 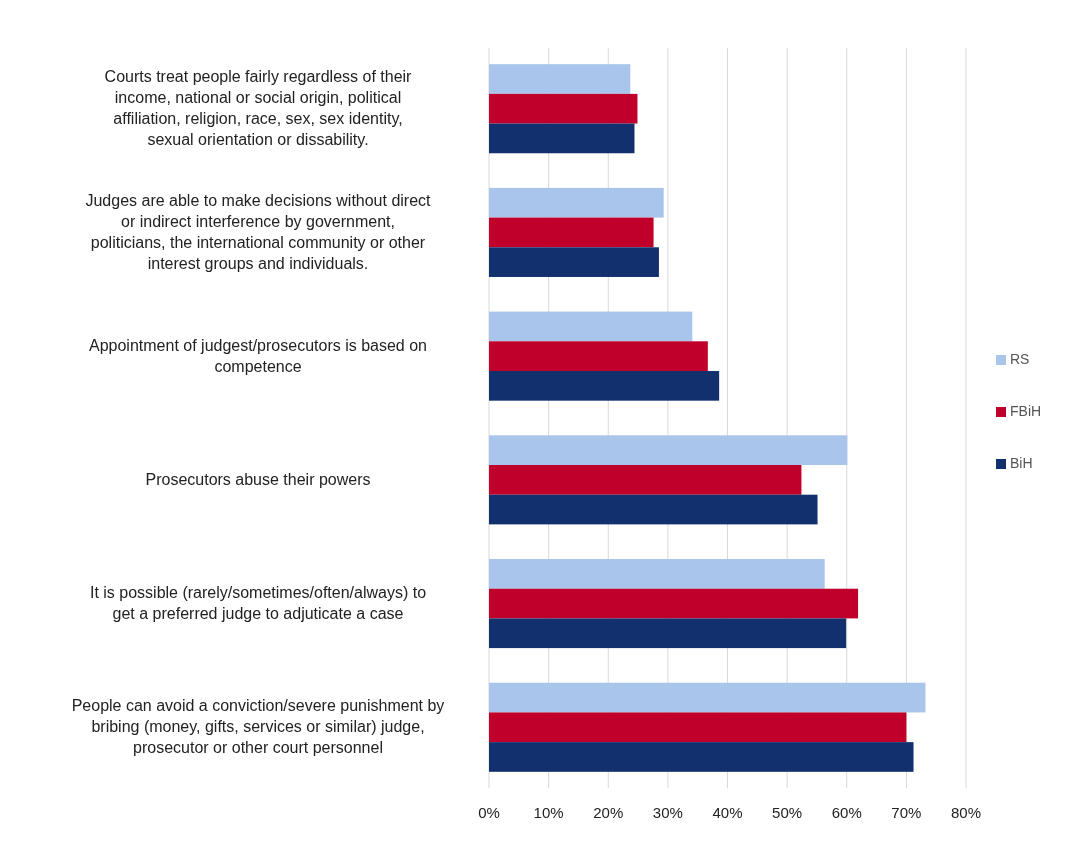 What do you see at coordinates (489, 812) in the screenshot?
I see `x-tick-label: 0%` at bounding box center [489, 812].